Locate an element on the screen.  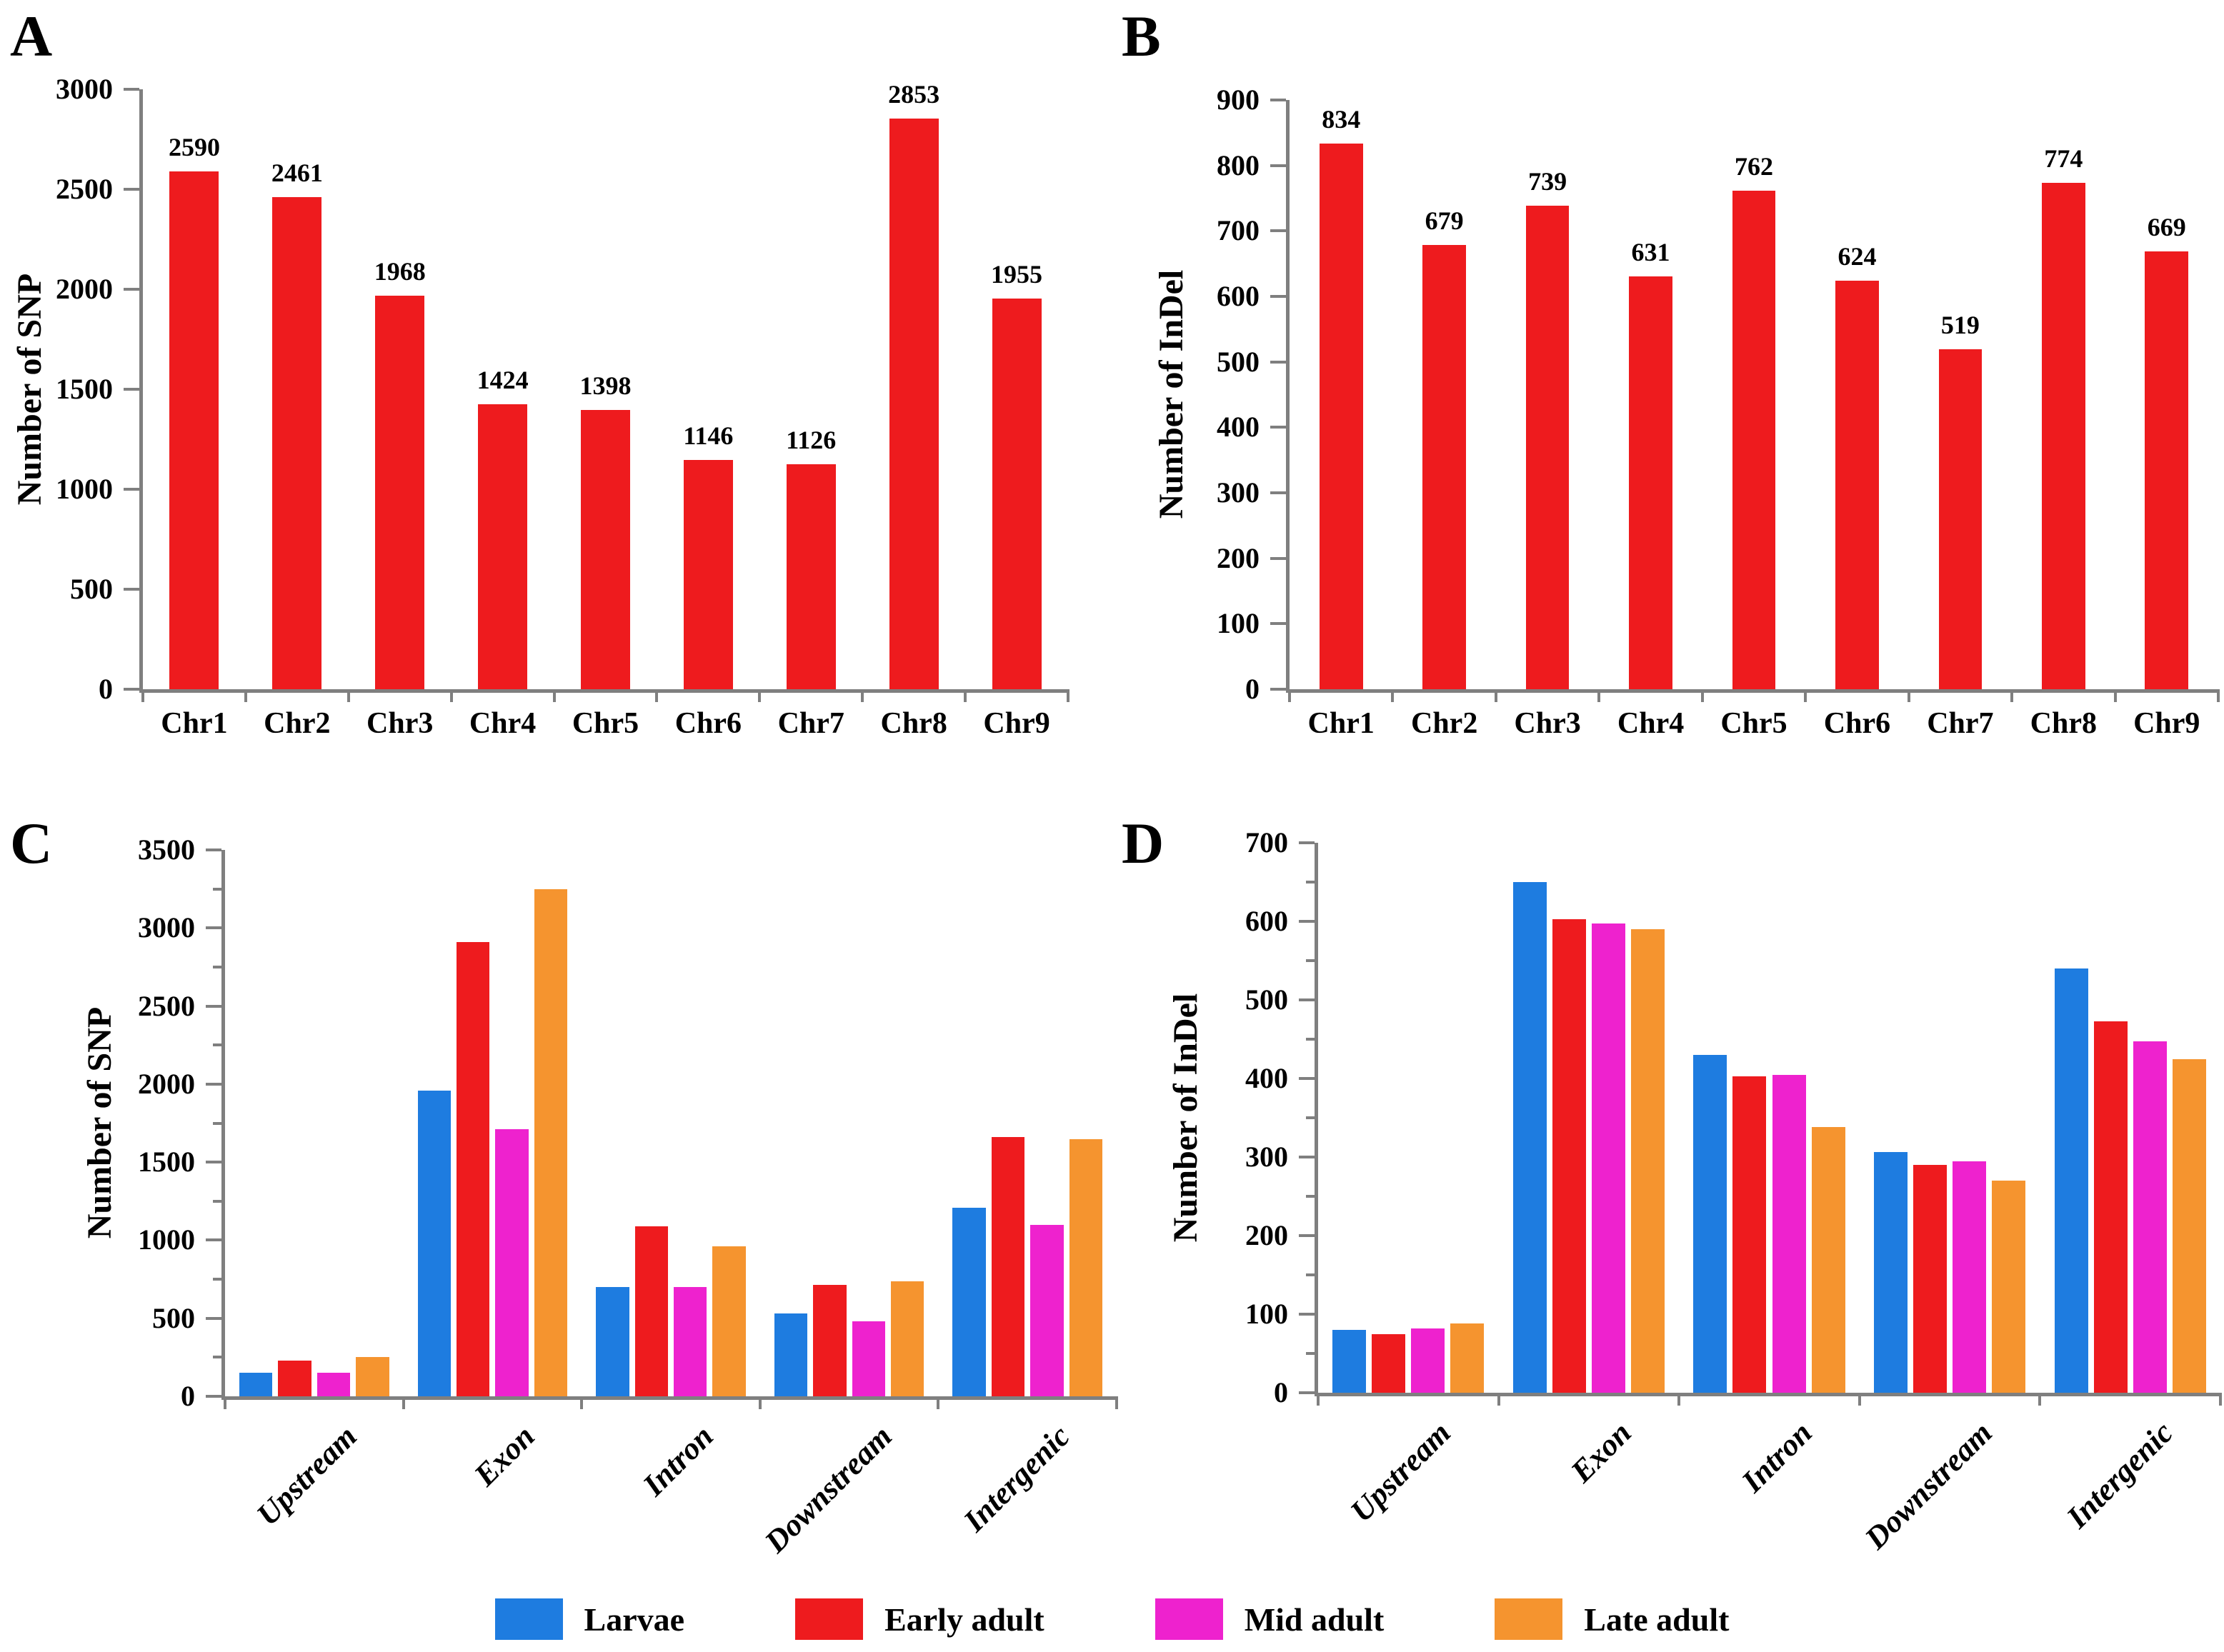
y-tick-label: 3000 is located at coordinates (84, 89).